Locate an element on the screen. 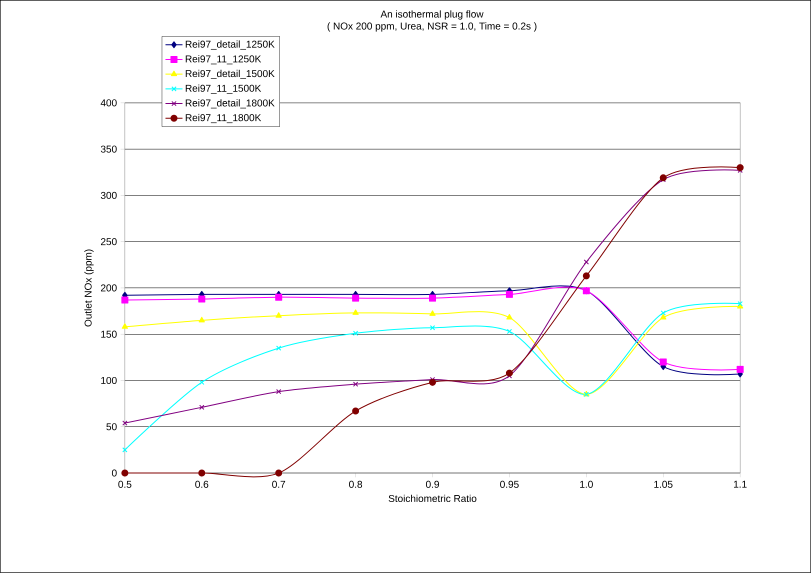 This screenshot has width=811, height=573. legend-label: Rei97_11_1250K is located at coordinates (224, 59).